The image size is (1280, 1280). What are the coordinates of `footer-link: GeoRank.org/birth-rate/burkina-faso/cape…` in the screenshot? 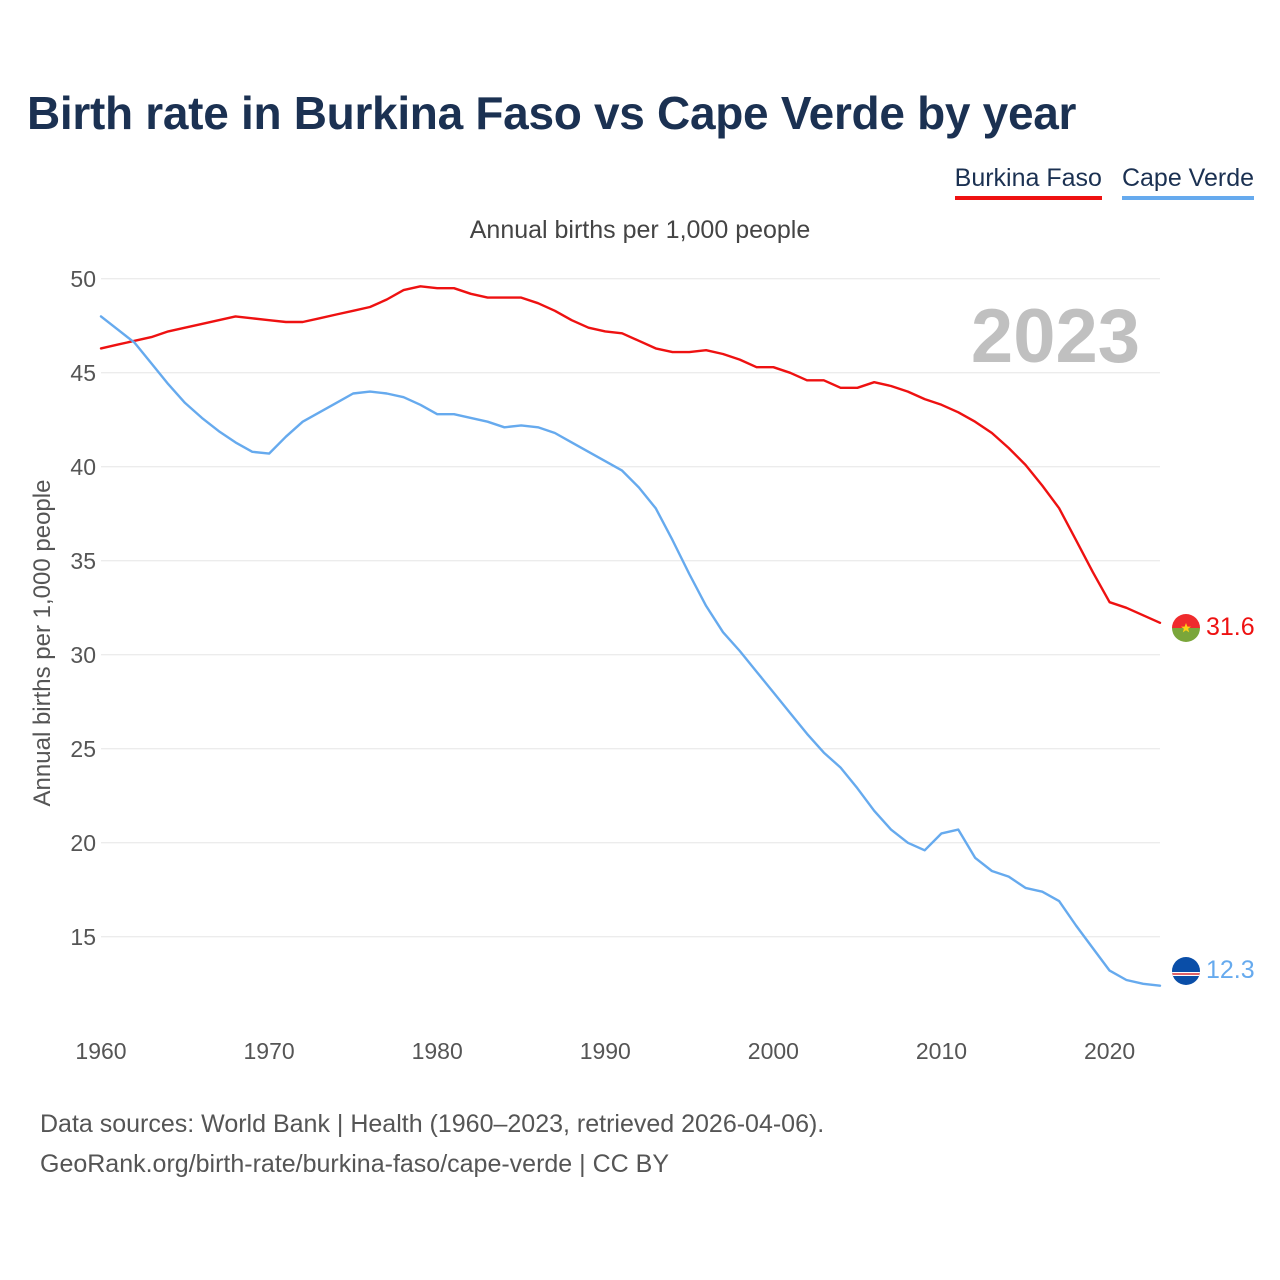 It's located at (355, 1164).